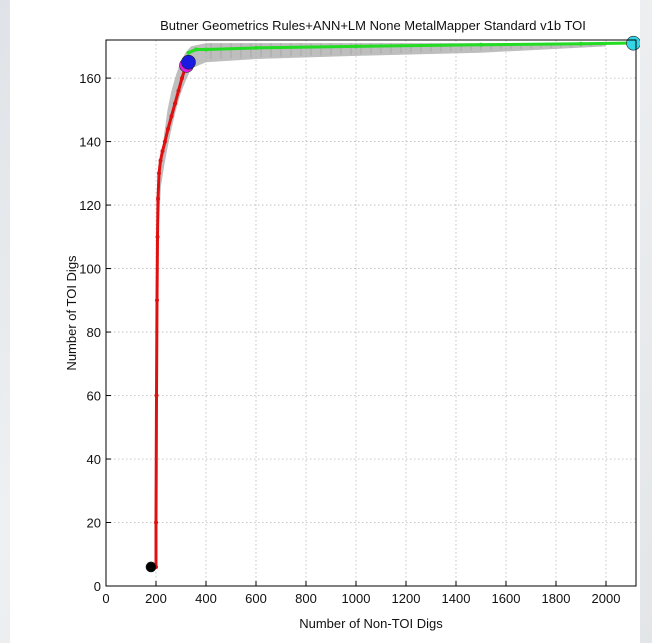 This screenshot has height=643, width=652. I want to click on x-tick-label: 200, so click(156, 598).